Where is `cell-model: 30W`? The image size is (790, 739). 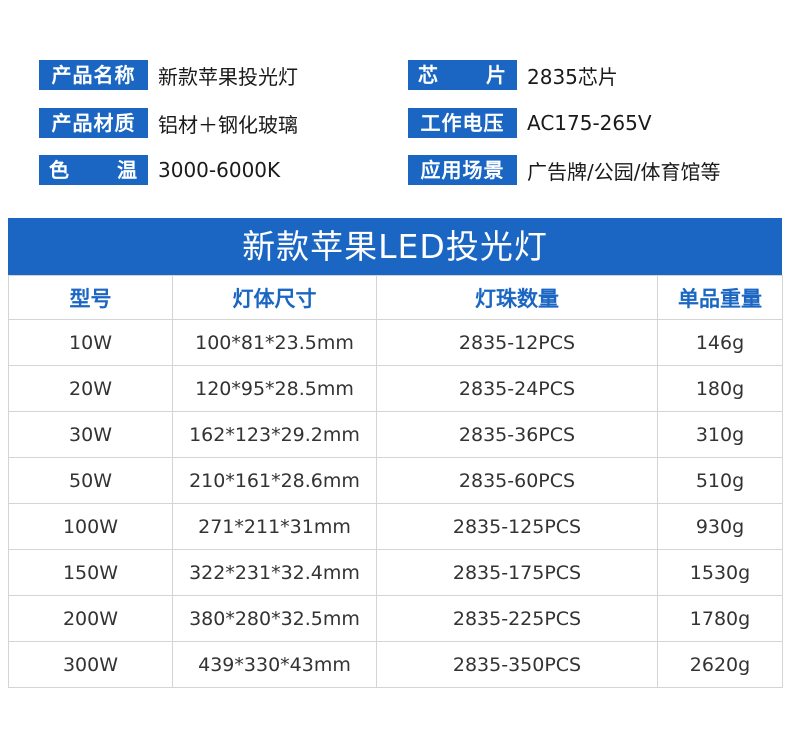 cell-model: 30W is located at coordinates (90, 434).